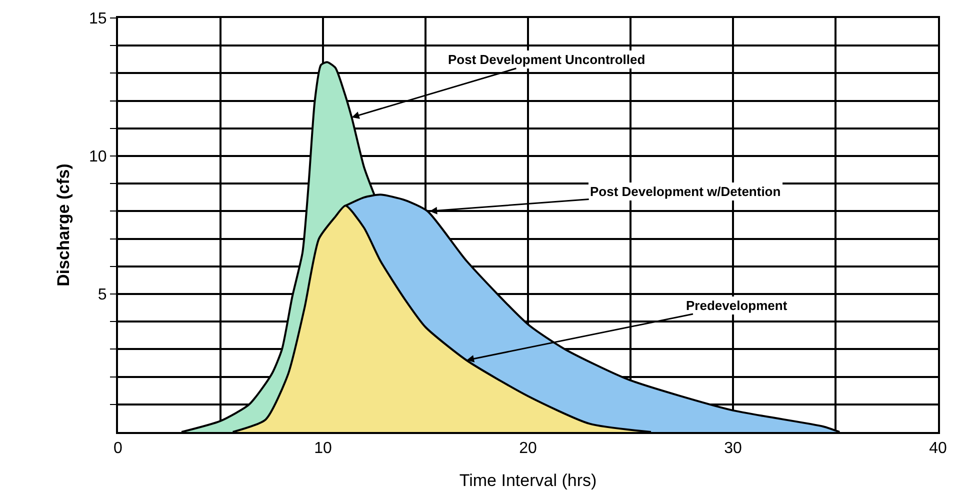  What do you see at coordinates (547, 59) in the screenshot?
I see `annotation: Post Development Uncontrolled` at bounding box center [547, 59].